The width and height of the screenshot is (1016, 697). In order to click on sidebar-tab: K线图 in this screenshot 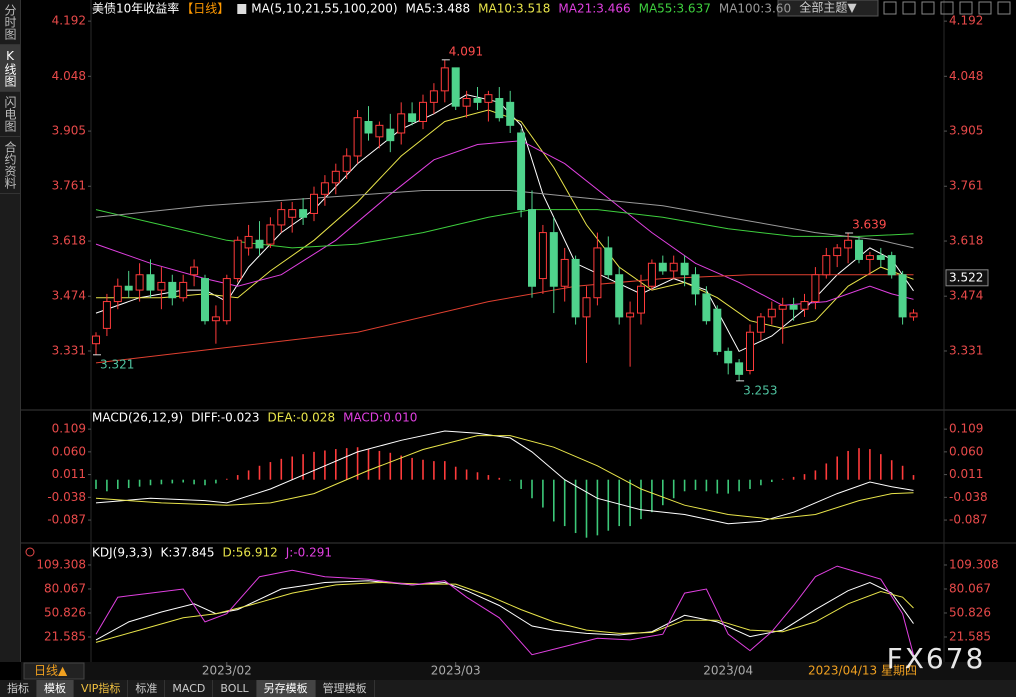, I will do `click(10, 68)`.